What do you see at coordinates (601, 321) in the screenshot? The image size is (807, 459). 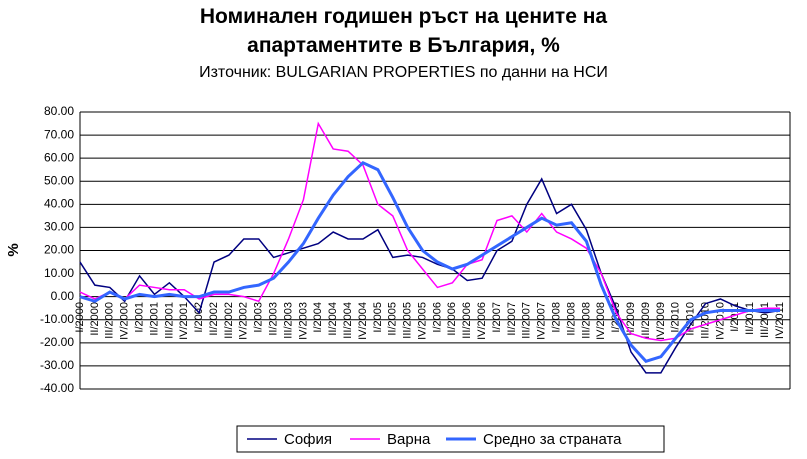 I see `x-tick-label: IV/2008` at bounding box center [601, 321].